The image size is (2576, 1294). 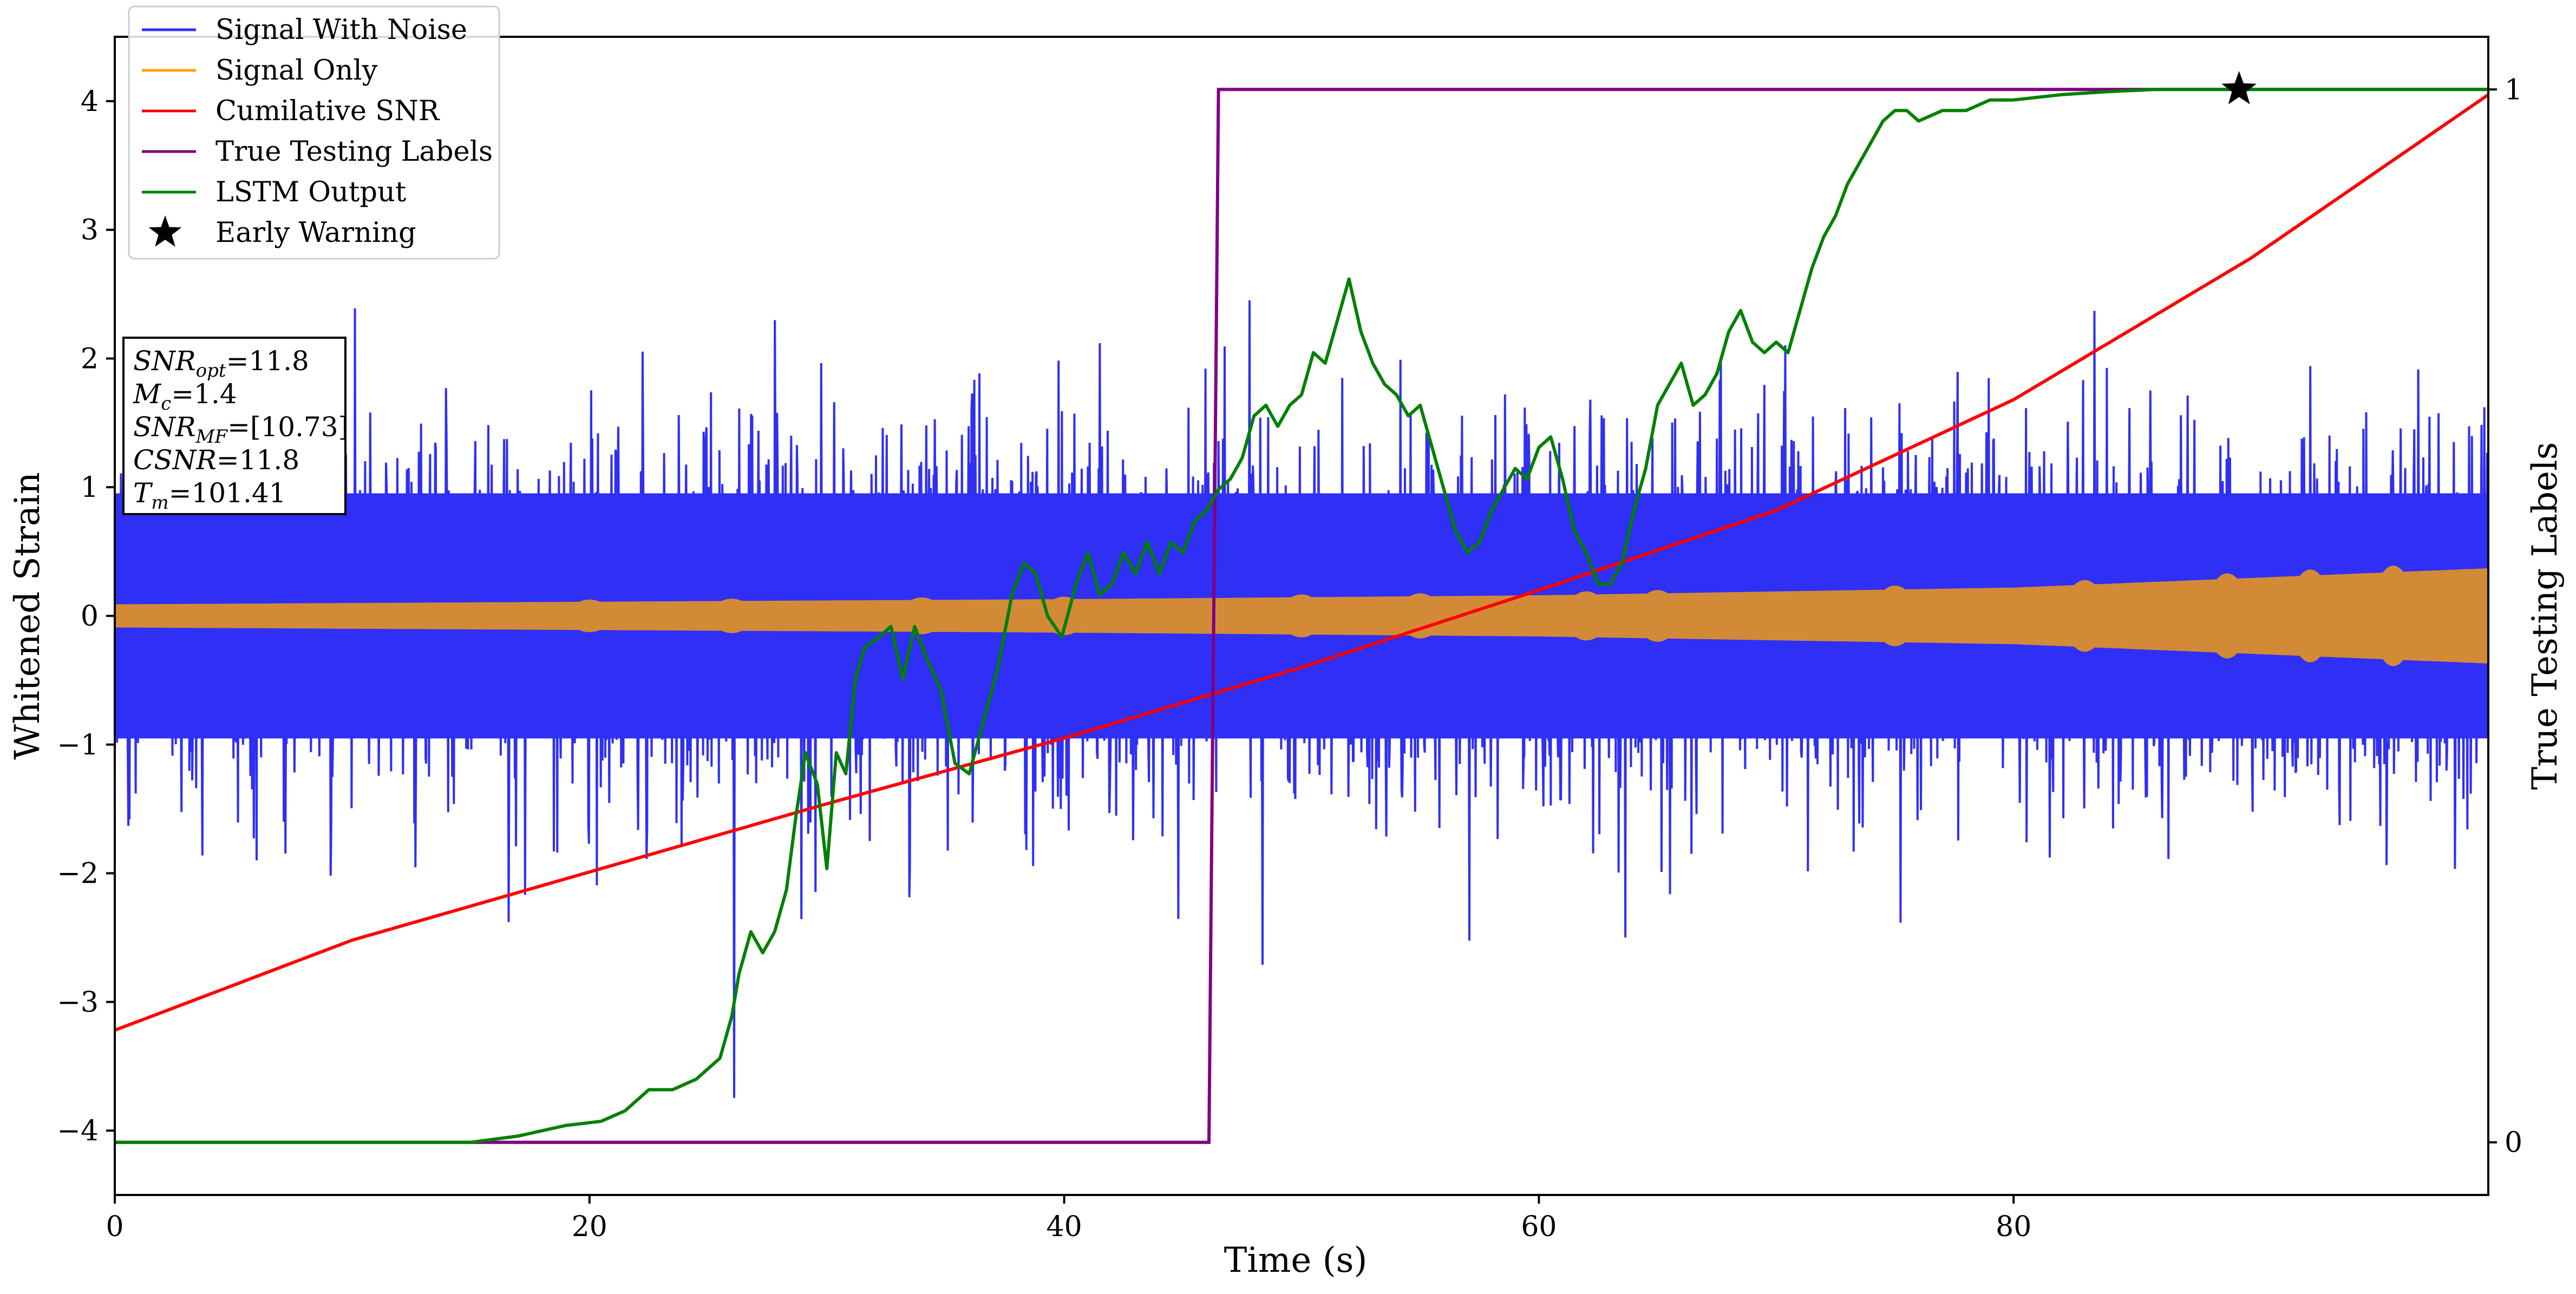 I want to click on x-tick-label: 0, so click(x=115, y=1227).